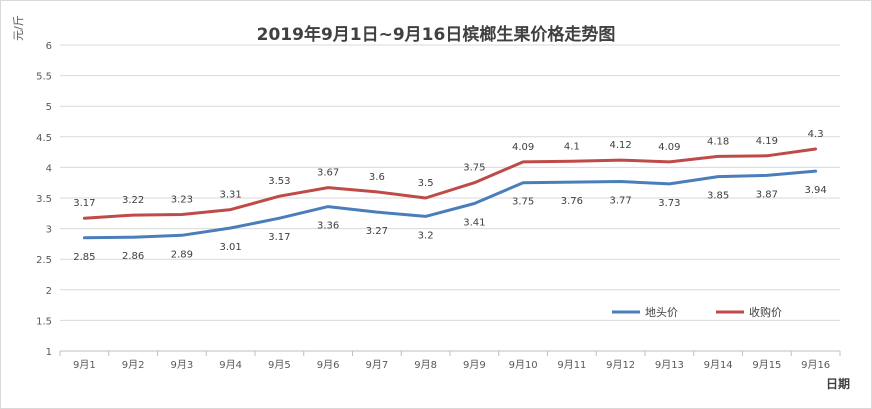 This screenshot has height=409, width=872. Describe the element at coordinates (133, 365) in the screenshot. I see `x-tick-label: 9月2` at that location.